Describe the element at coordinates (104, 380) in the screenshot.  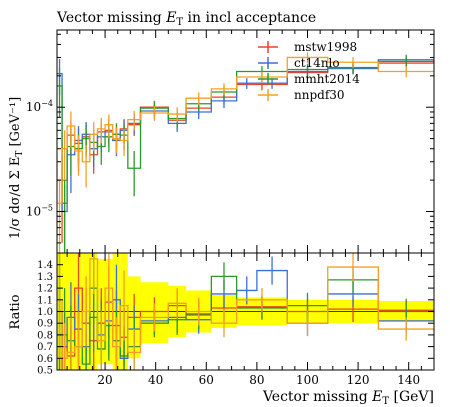
I see `x-tick-label: 20` at that location.